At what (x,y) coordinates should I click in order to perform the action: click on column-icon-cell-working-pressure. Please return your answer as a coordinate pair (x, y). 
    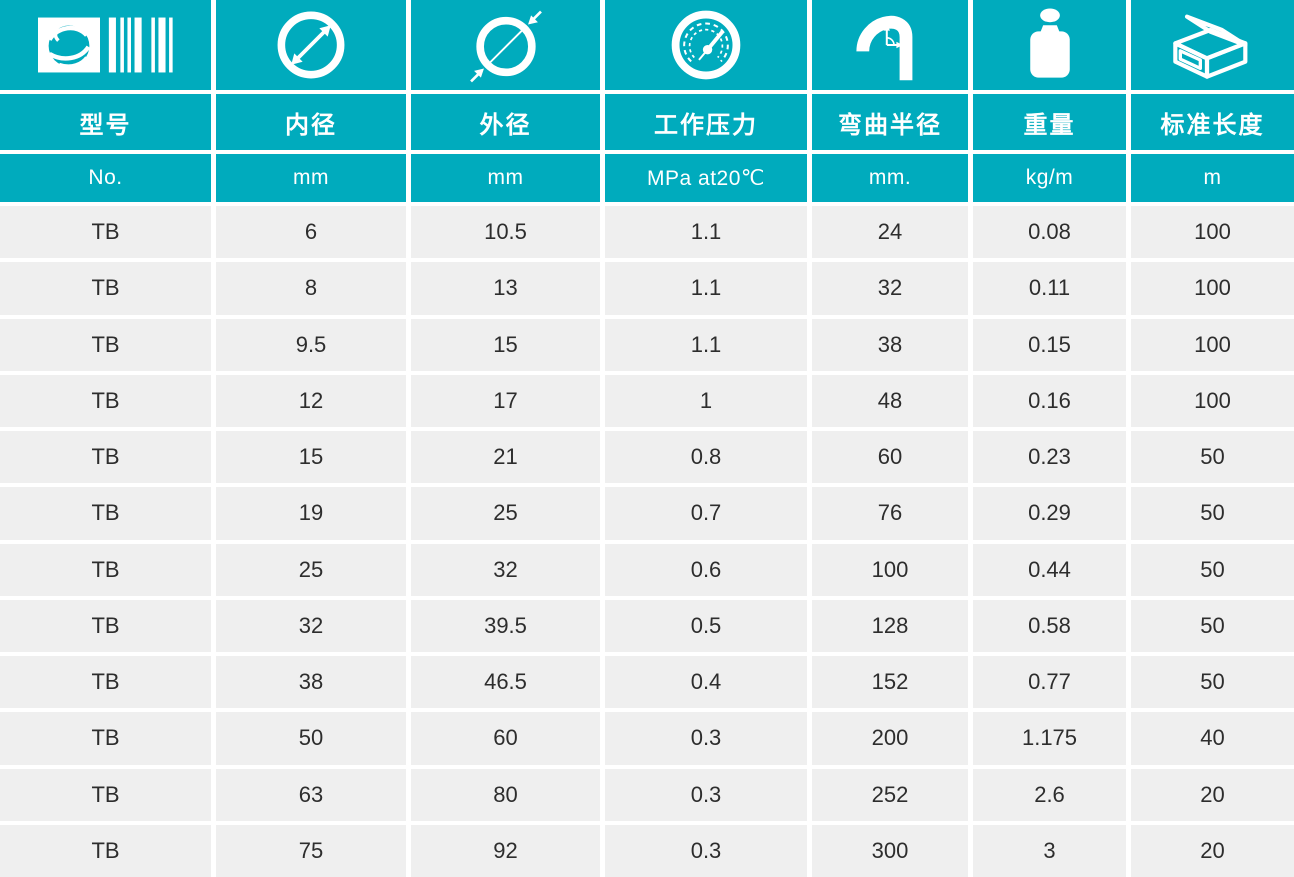
    Looking at the image, I should click on (706, 45).